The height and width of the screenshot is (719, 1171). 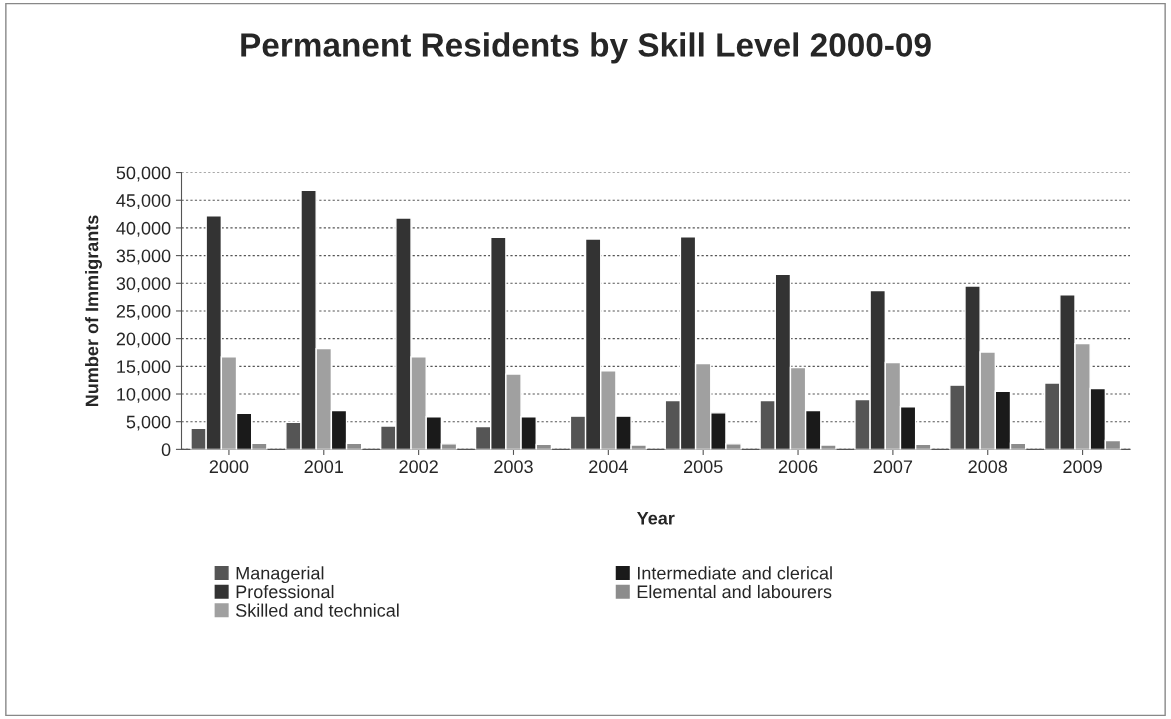 What do you see at coordinates (798, 467) in the screenshot?
I see `x-tick-label: 2006` at bounding box center [798, 467].